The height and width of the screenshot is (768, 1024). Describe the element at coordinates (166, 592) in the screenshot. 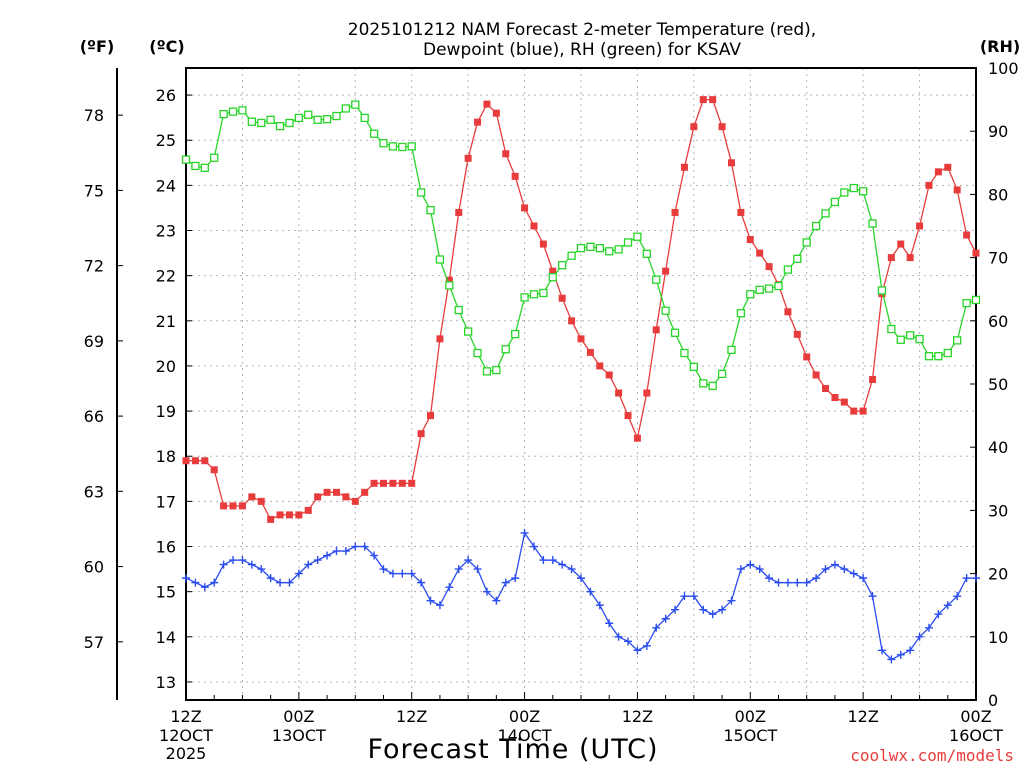

I see `celsius-tick-label: 15` at that location.